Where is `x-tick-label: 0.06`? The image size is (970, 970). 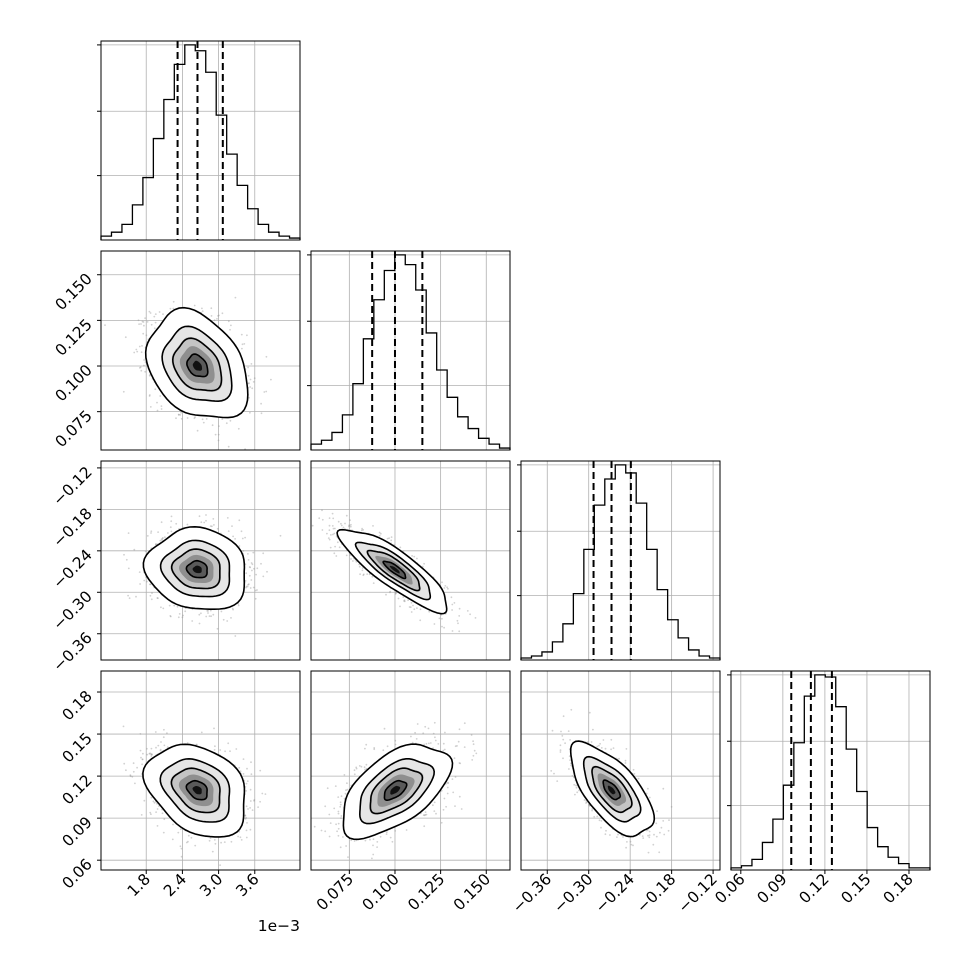
x-tick-label: 0.06 is located at coordinates (729, 888).